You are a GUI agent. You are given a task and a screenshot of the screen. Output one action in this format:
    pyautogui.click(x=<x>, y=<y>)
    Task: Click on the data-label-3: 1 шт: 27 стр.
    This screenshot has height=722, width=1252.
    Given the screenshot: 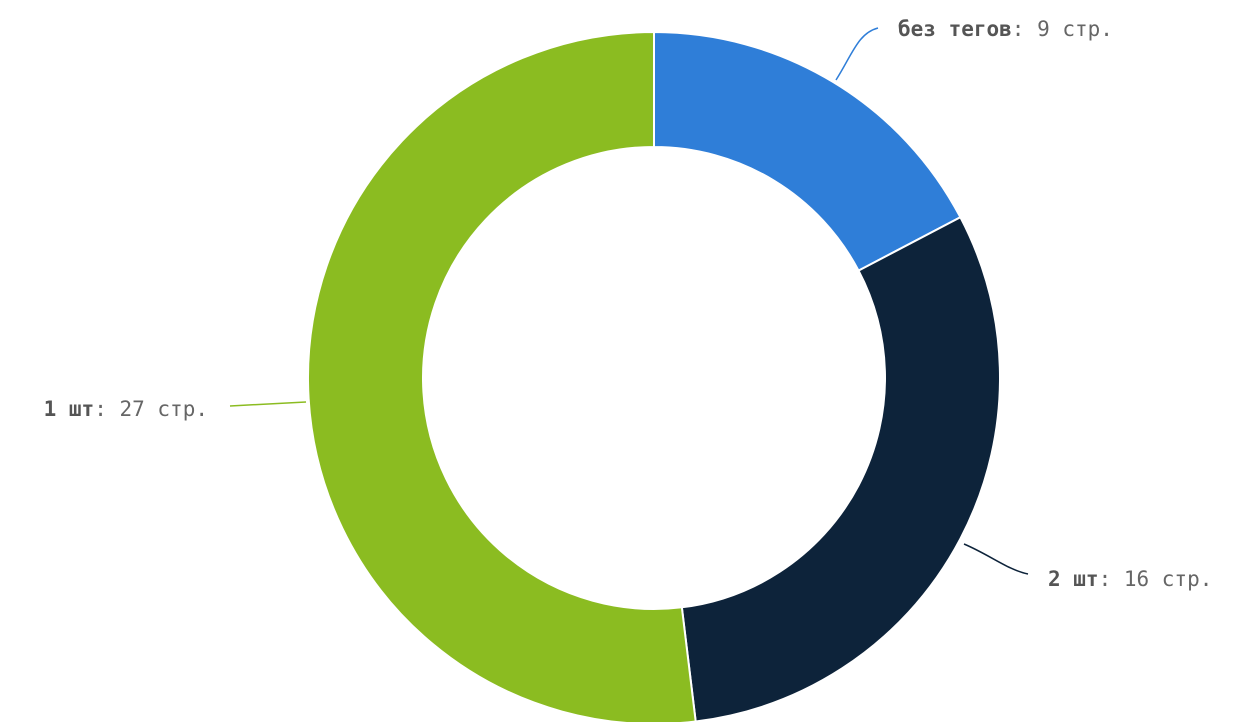 What is the action you would take?
    pyautogui.click(x=126, y=409)
    